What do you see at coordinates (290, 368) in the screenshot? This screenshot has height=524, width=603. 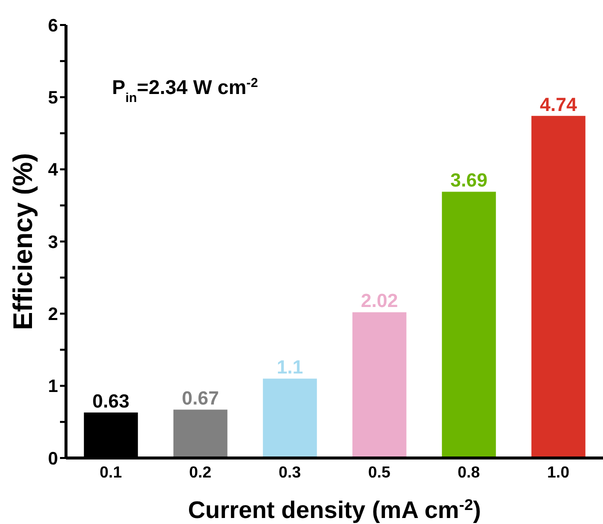 I see `data-label: 1.1` at bounding box center [290, 368].